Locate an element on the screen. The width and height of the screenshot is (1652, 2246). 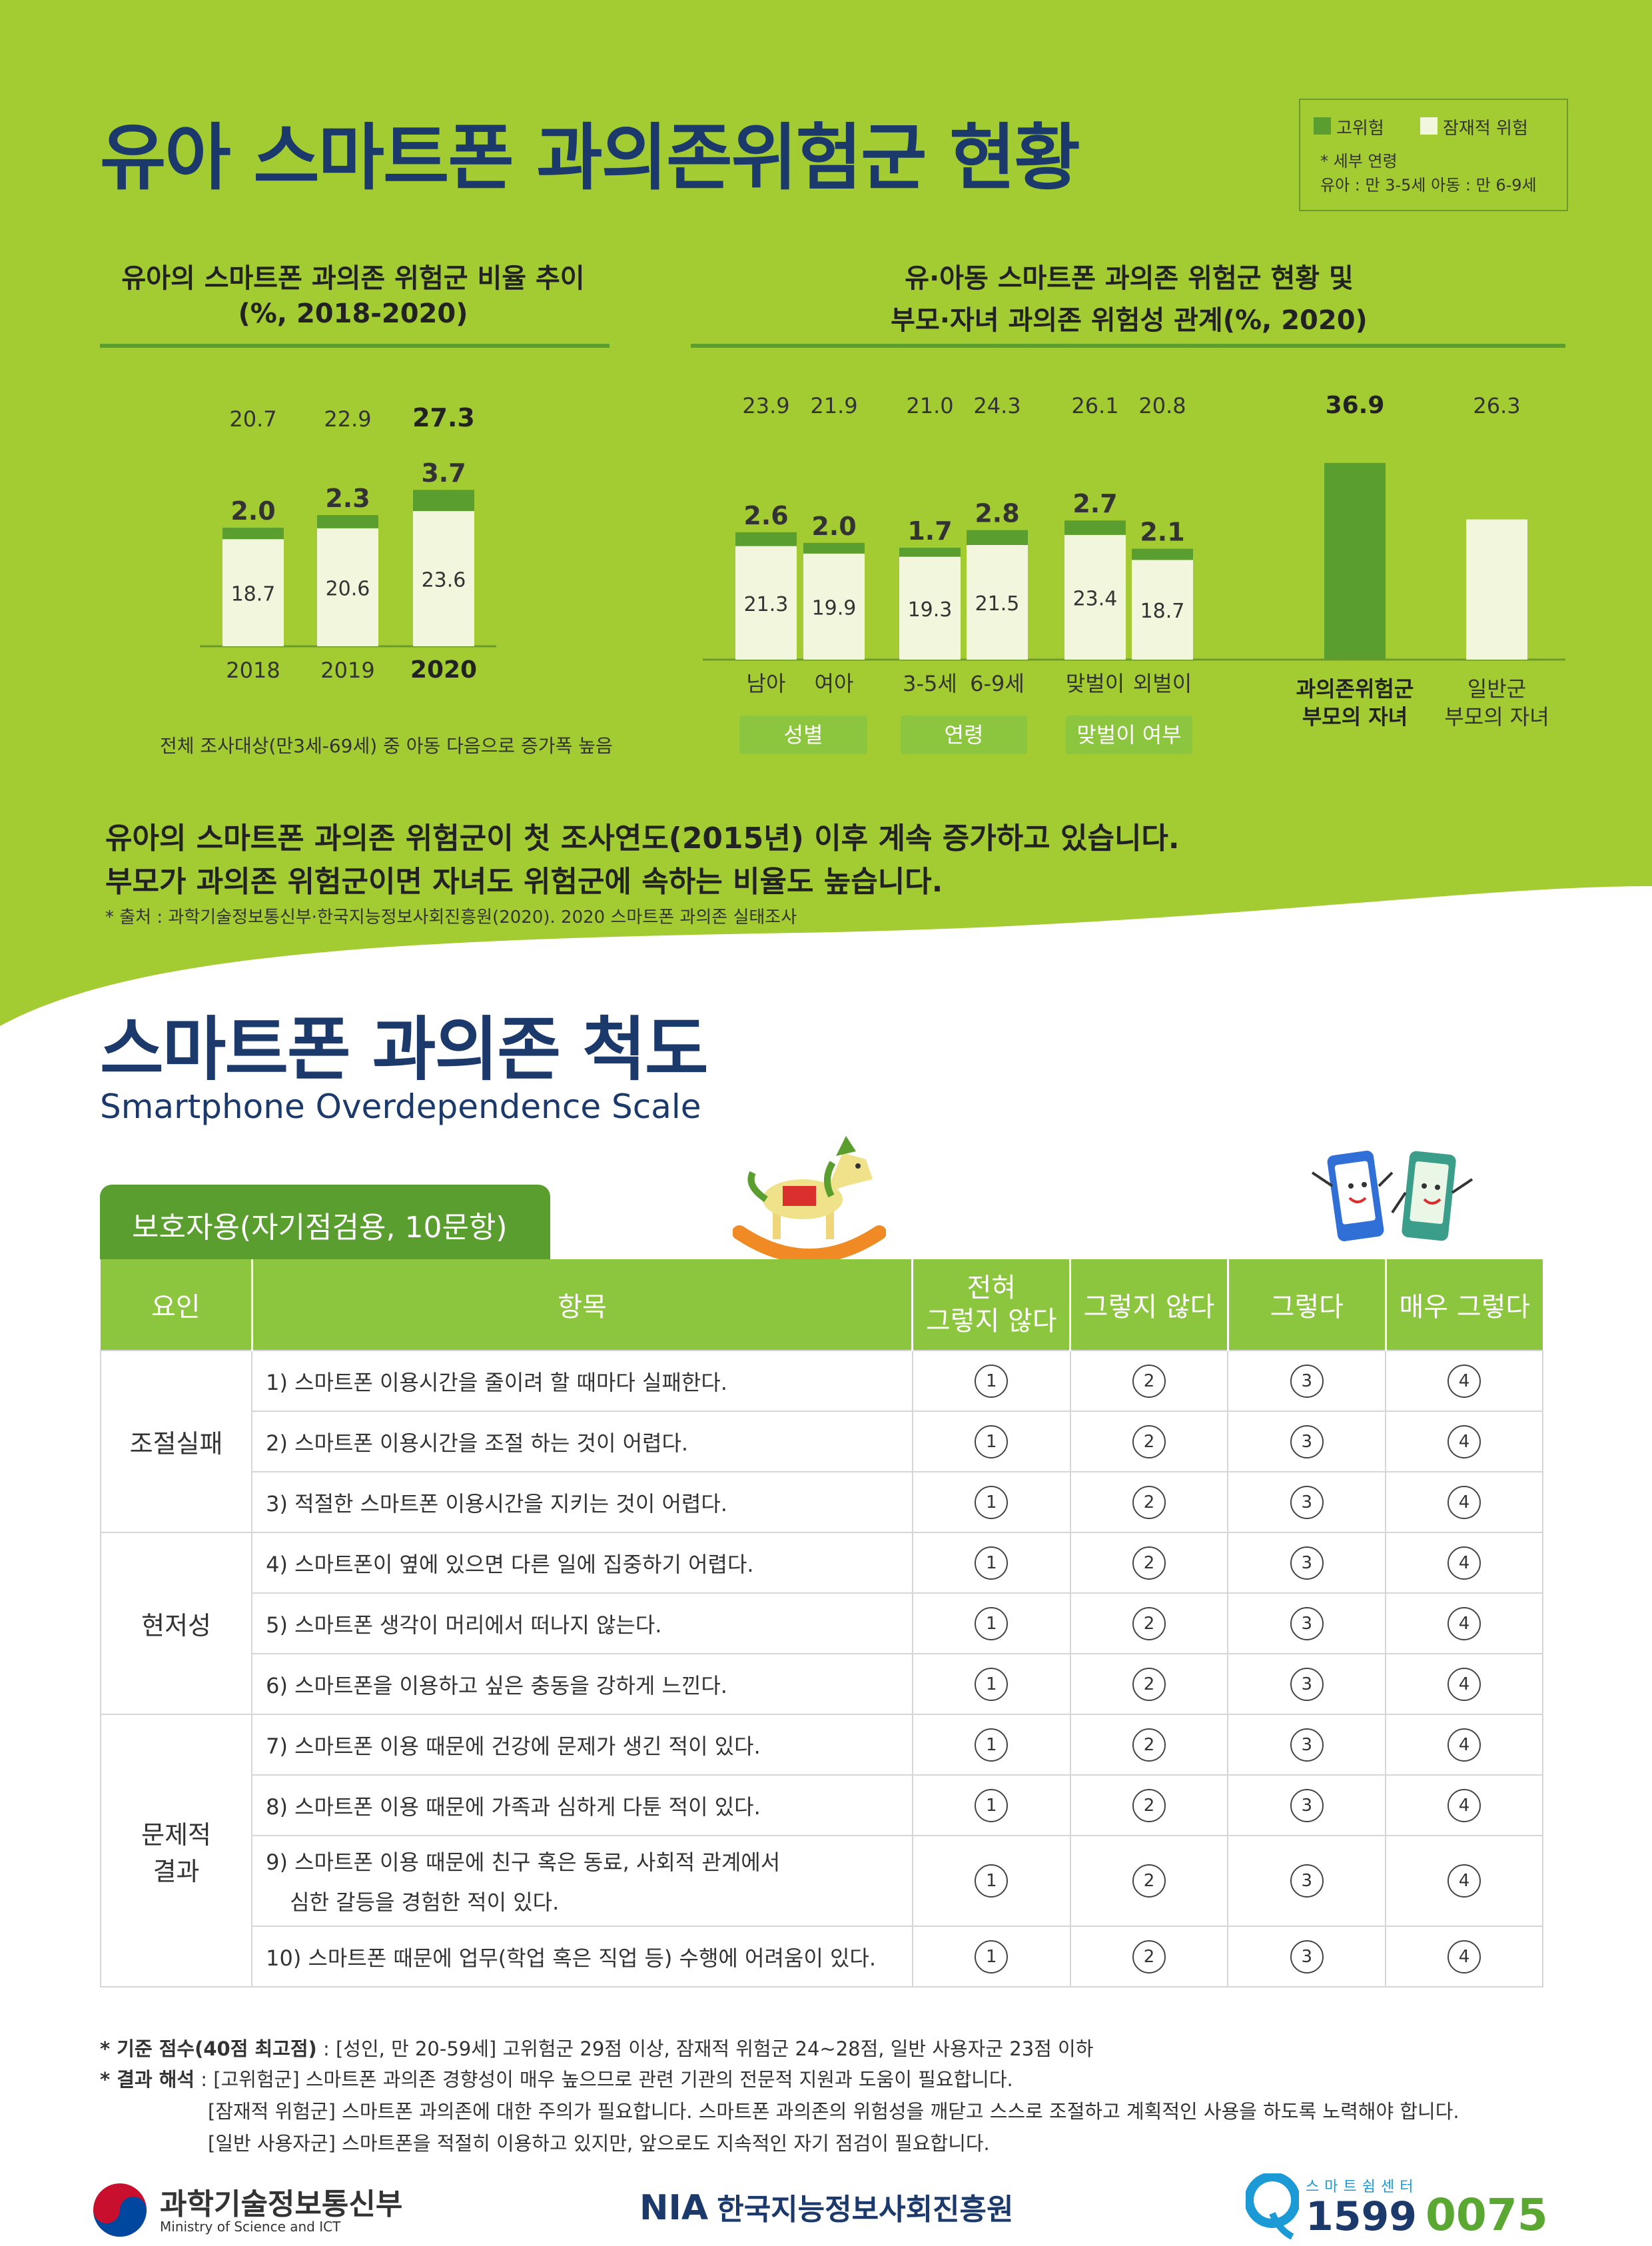
phone-characters-illustration is located at coordinates (1392, 1196).